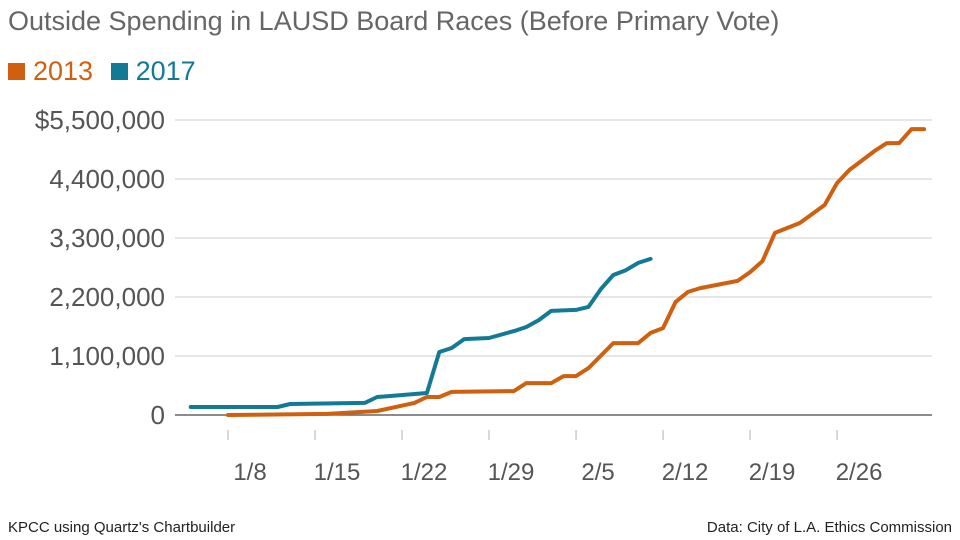 The height and width of the screenshot is (540, 960). I want to click on legend-label: 2013, so click(63, 71).